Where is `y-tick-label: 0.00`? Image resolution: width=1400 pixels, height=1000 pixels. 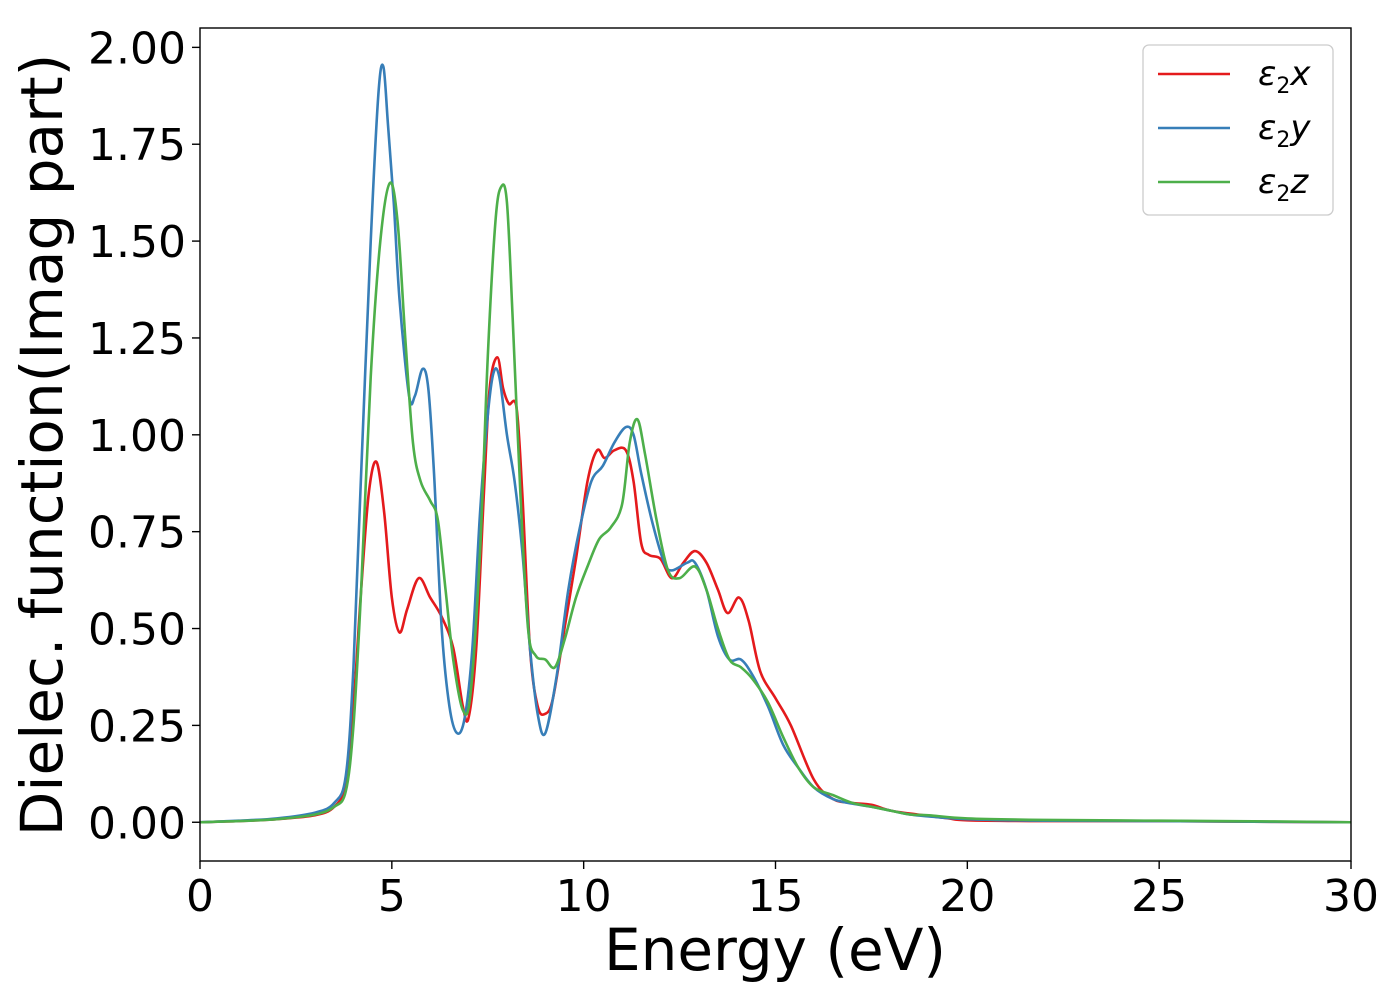
y-tick-label: 0.00 is located at coordinates (137, 823).